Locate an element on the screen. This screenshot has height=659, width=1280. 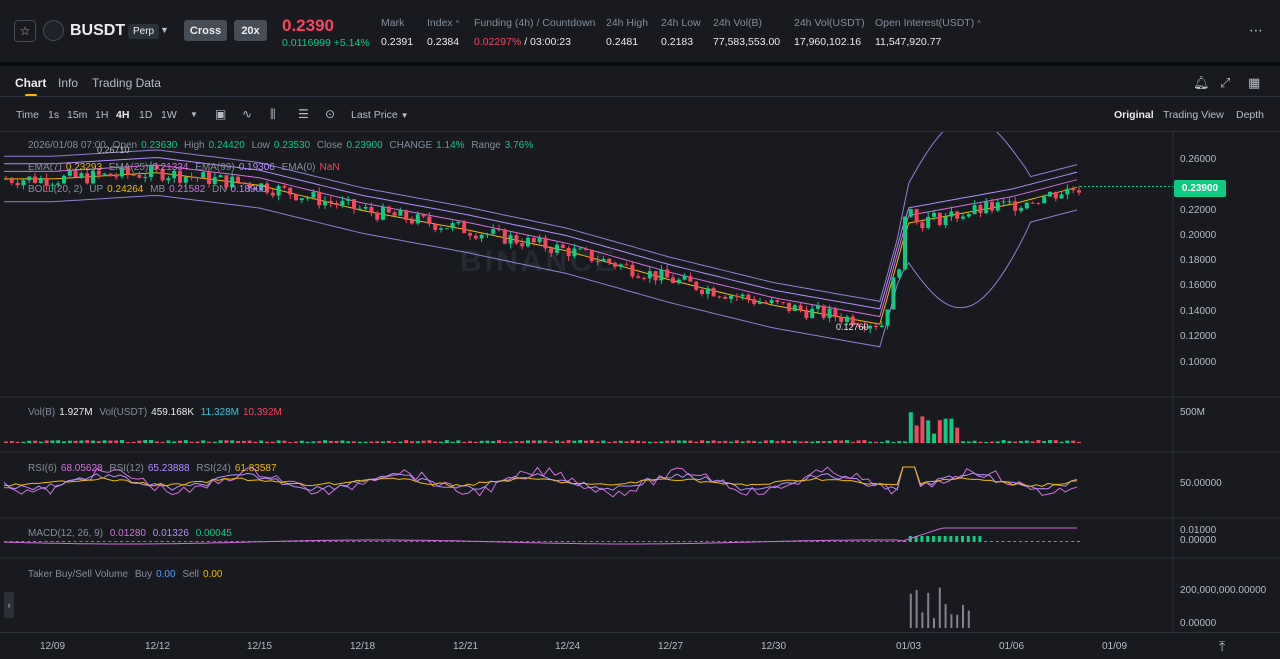
date-tick: 12/30 is located at coordinates (774, 646).